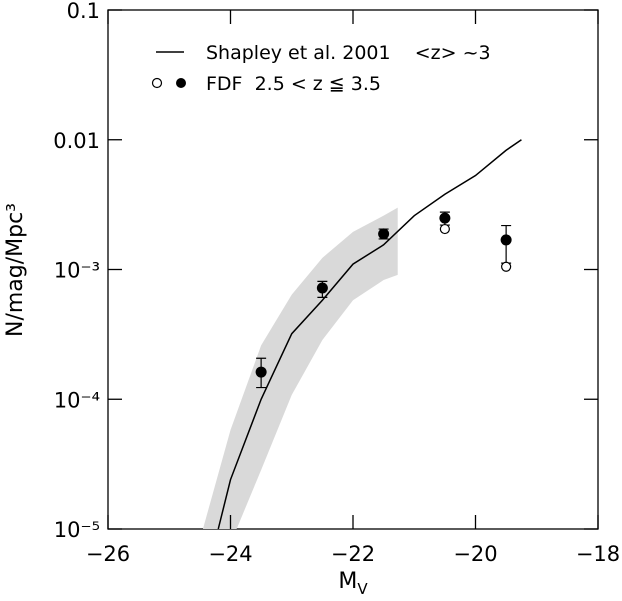 This screenshot has width=622, height=601. Describe the element at coordinates (598, 554) in the screenshot. I see `x-tick-label: −18` at that location.